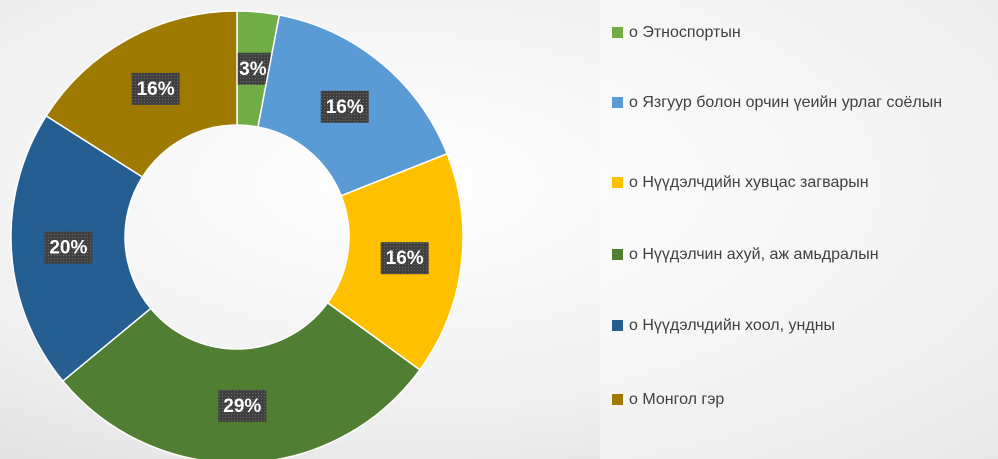  What do you see at coordinates (754, 254) in the screenshot?
I see `legend-label: о Нүүдэлчин ахуй, аж амьдралын` at bounding box center [754, 254].